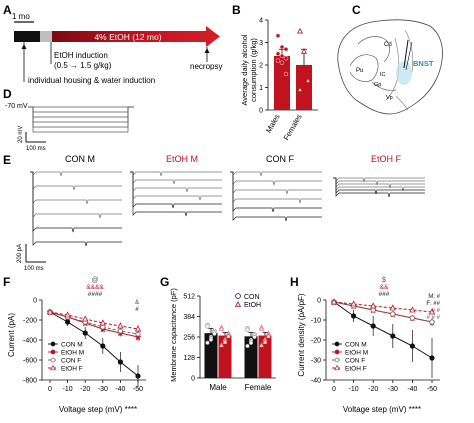  What do you see at coordinates (404, 73) in the screenshot?
I see `bnst-region` at bounding box center [404, 73].